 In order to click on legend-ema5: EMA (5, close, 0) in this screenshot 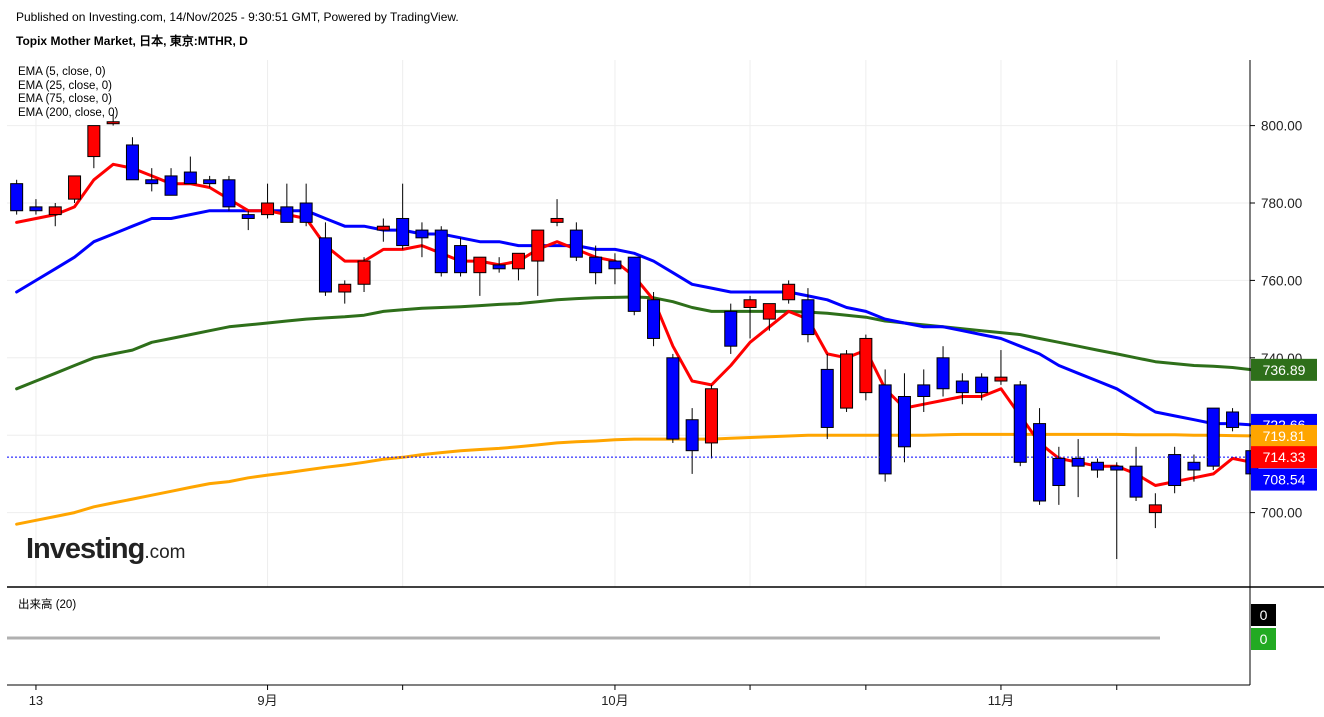, I will do `click(62, 72)`.